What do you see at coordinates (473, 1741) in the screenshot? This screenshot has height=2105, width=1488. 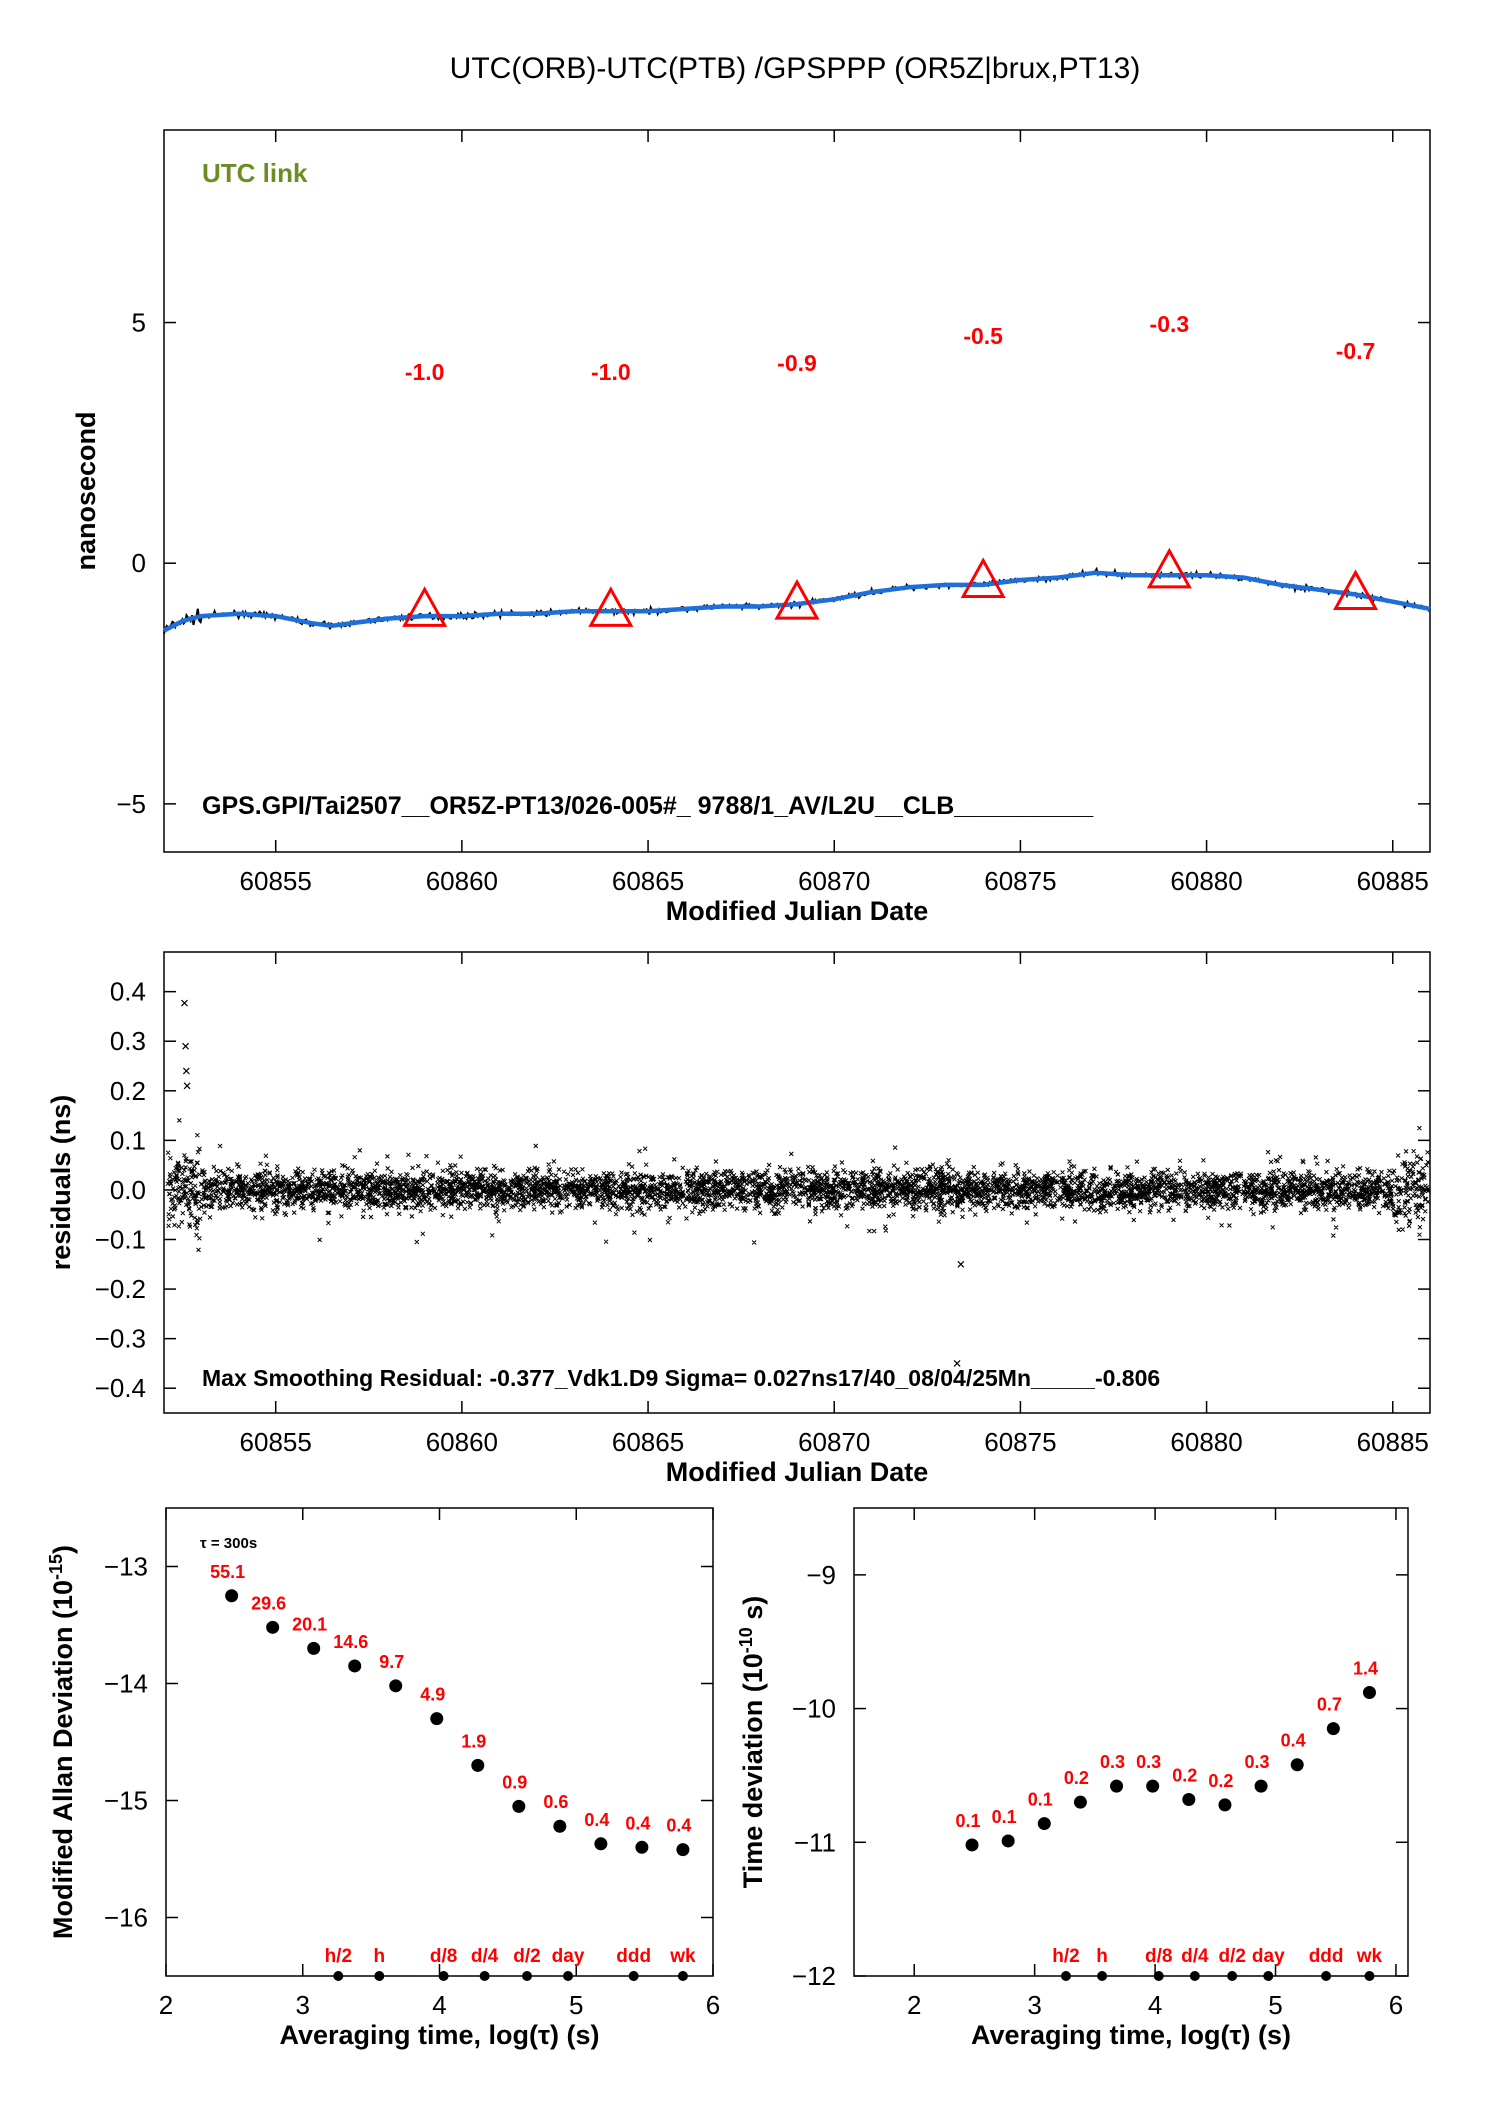 I see `deviation-label: 1.9` at bounding box center [473, 1741].